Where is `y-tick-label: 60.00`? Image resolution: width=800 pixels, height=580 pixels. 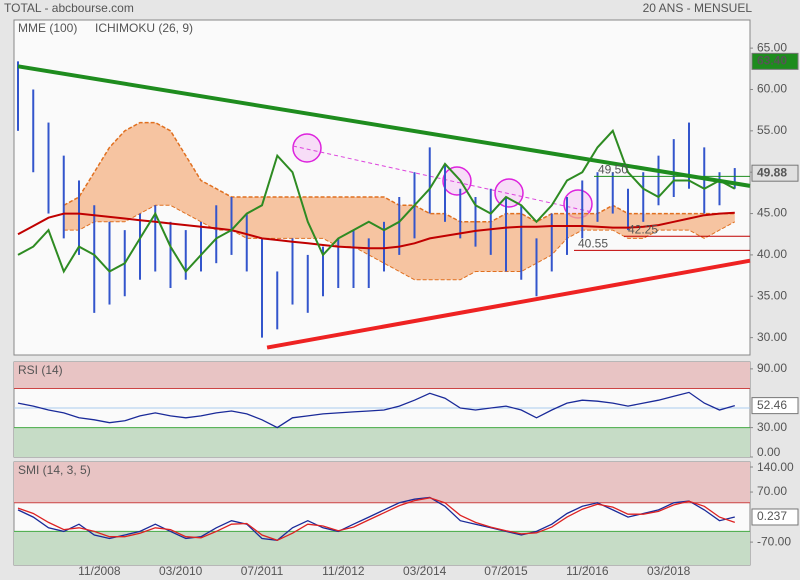
y-tick-label: 60.00 is located at coordinates (772, 89).